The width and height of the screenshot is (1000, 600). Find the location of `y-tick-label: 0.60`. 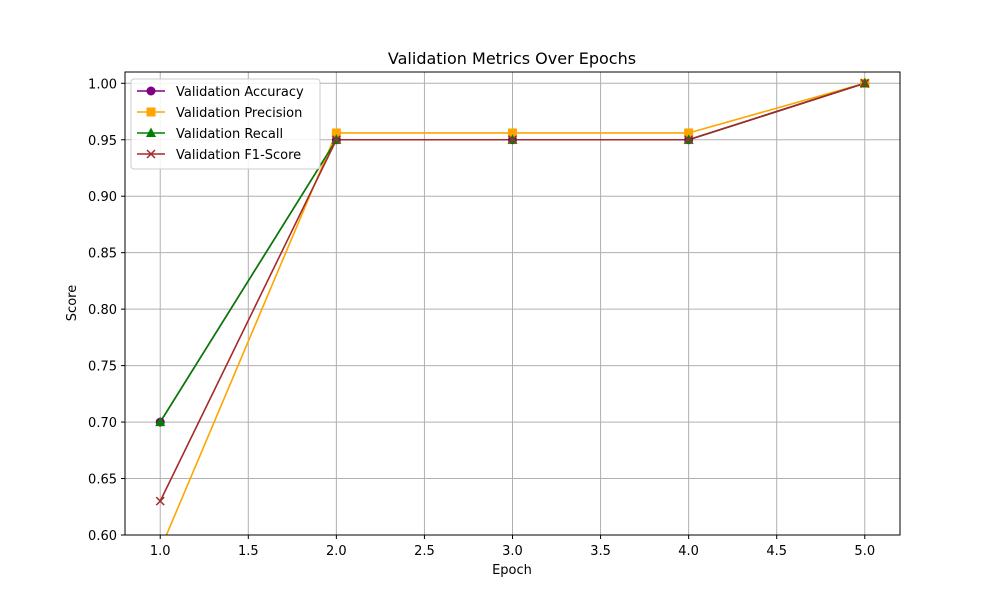

y-tick-label: 0.60 is located at coordinates (102, 536).